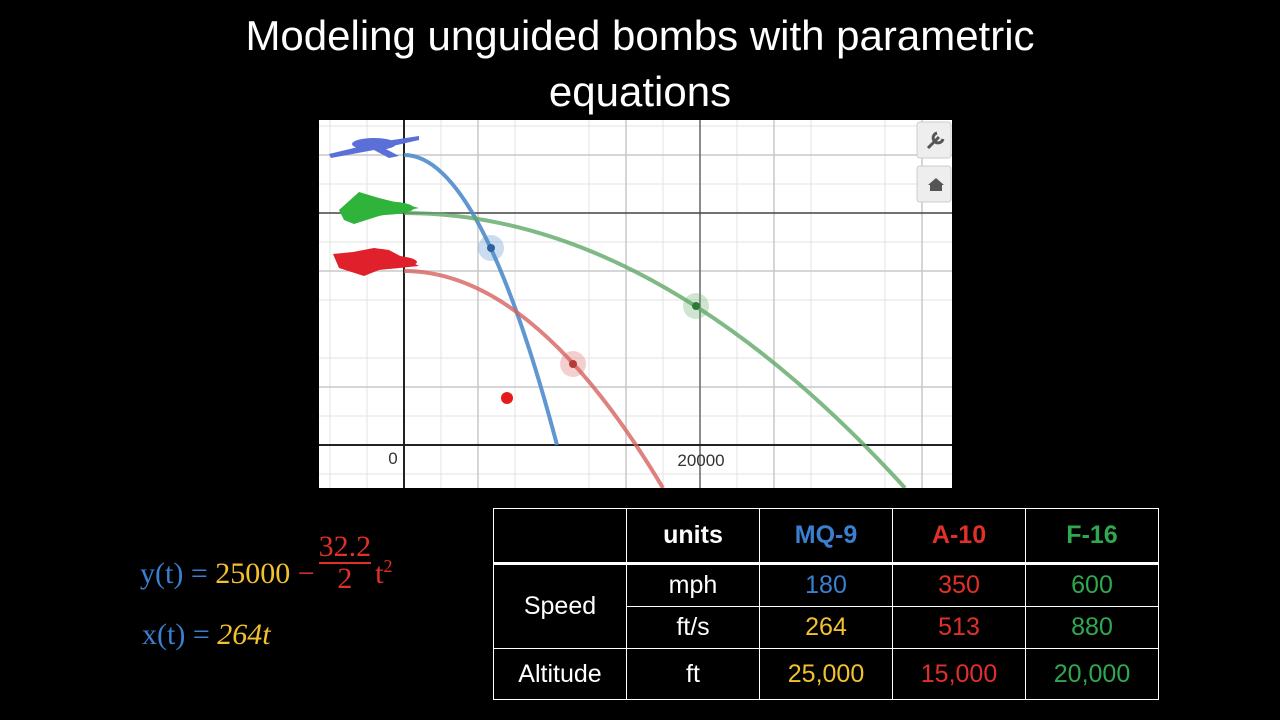 The height and width of the screenshot is (720, 1280). I want to click on row: Altitude ft 25,000 15,000 20,000, so click(826, 674).